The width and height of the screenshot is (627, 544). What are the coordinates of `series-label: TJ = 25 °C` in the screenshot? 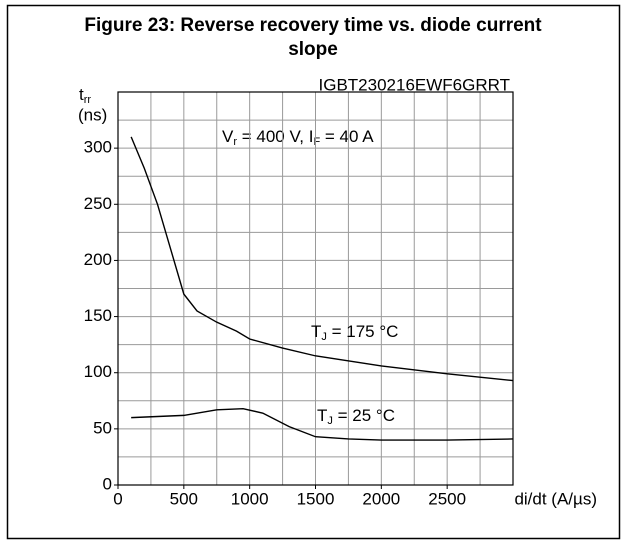 It's located at (356, 416).